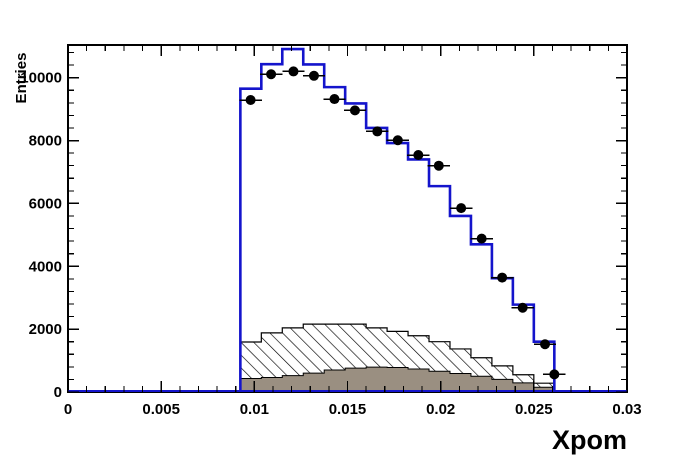 The height and width of the screenshot is (472, 696). I want to click on y-tick-label: 4000, so click(45, 266).